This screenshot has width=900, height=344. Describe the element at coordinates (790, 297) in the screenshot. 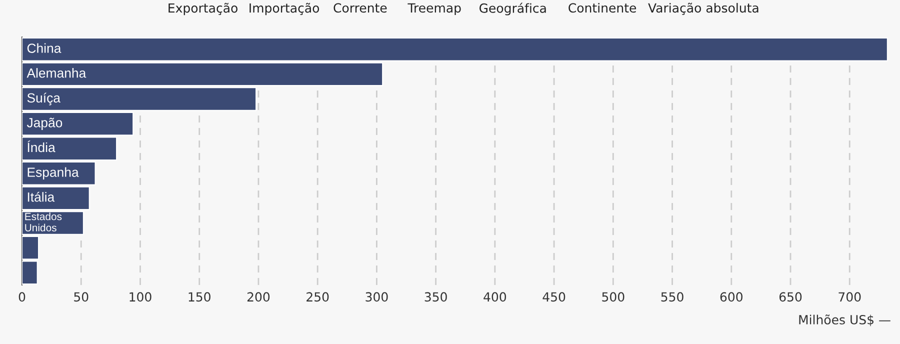

I see `x-tick-label: 650` at that location.